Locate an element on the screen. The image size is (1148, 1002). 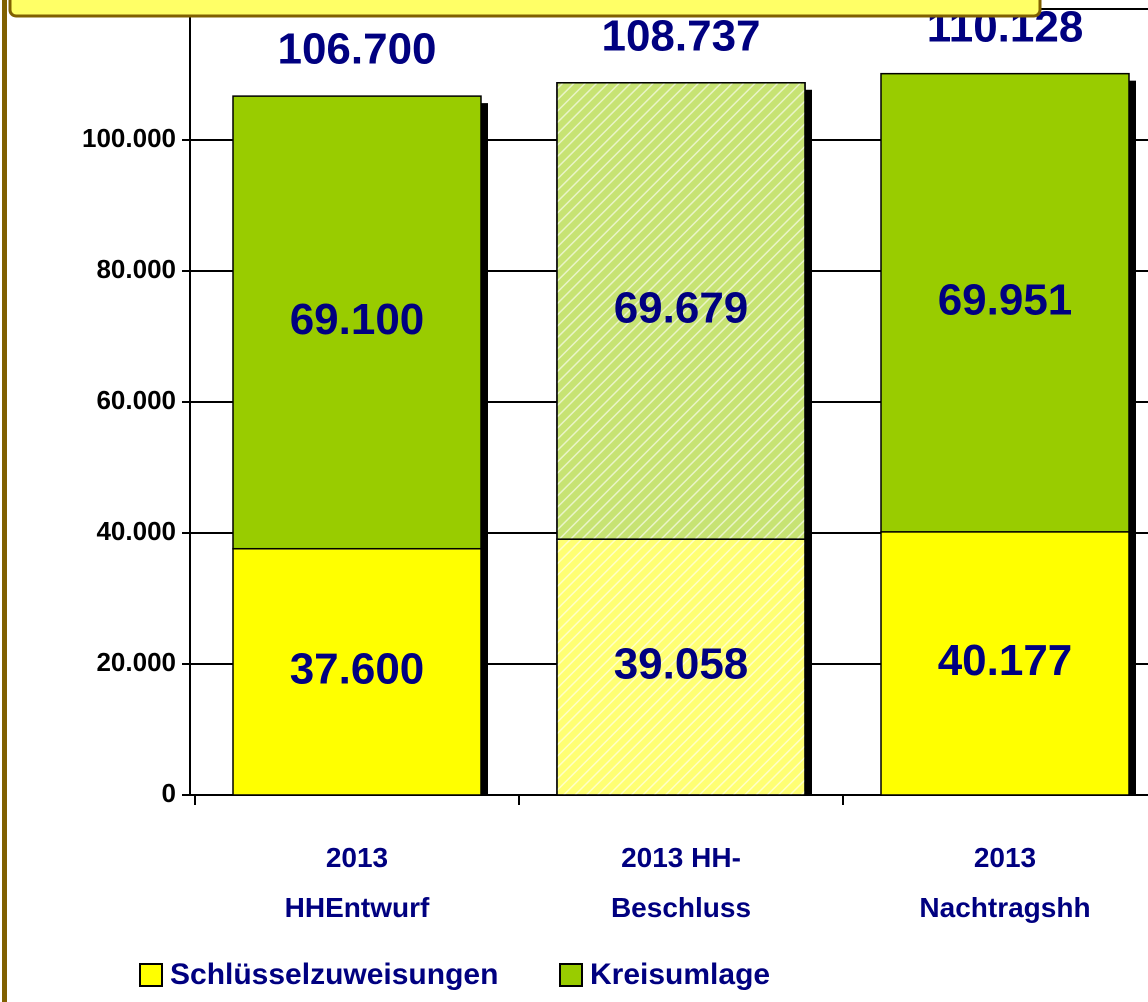
x-tick-label: 2013 HH- Beschluss is located at coordinates (681, 882).